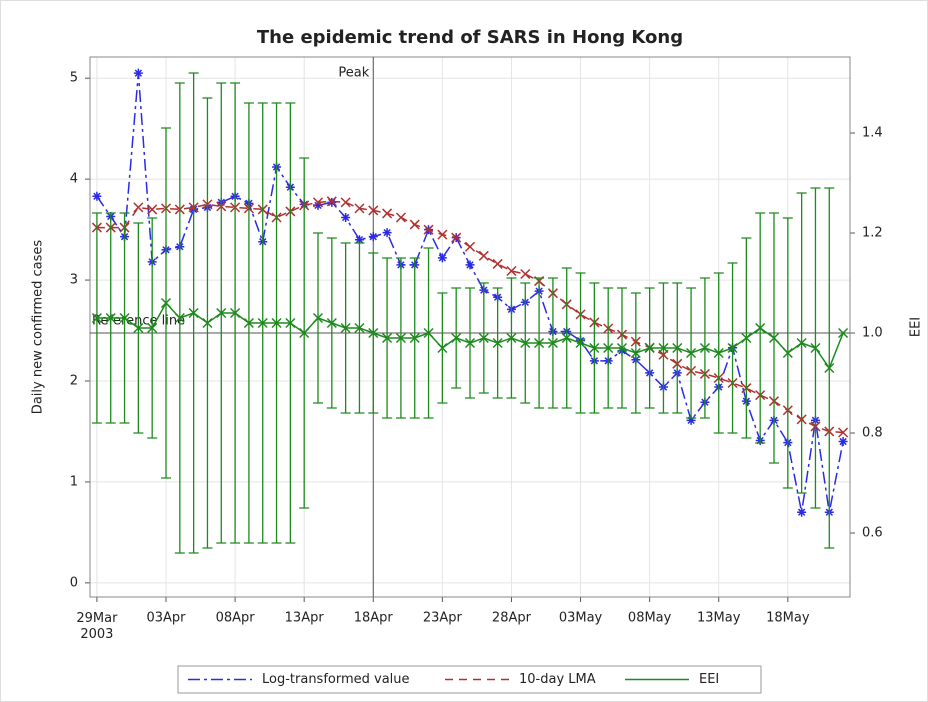 This screenshot has height=702, width=928. What do you see at coordinates (469, 679) in the screenshot?
I see `legend: Log-transformed value 10-day LMA EEI` at bounding box center [469, 679].